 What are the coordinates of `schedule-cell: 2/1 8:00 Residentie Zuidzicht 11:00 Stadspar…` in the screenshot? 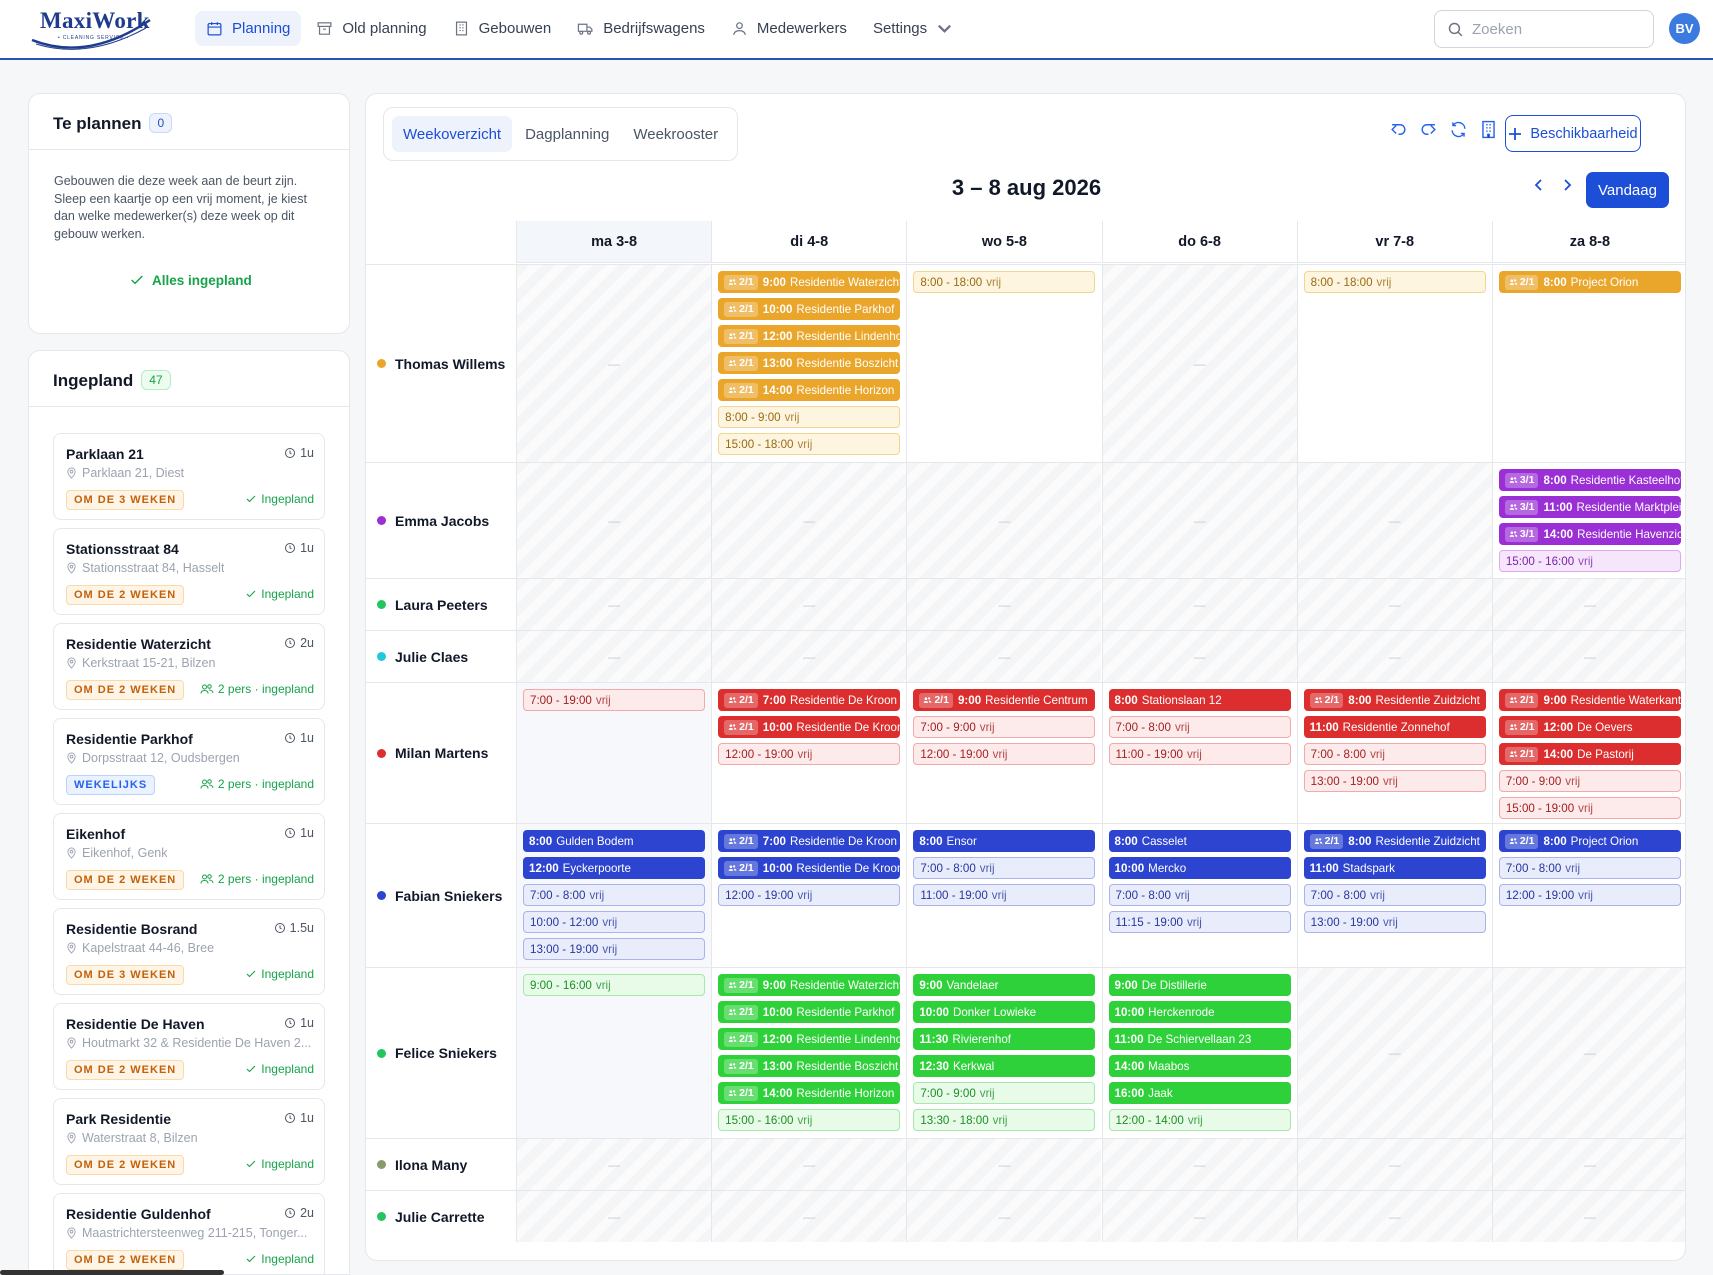 It's located at (1394, 895).